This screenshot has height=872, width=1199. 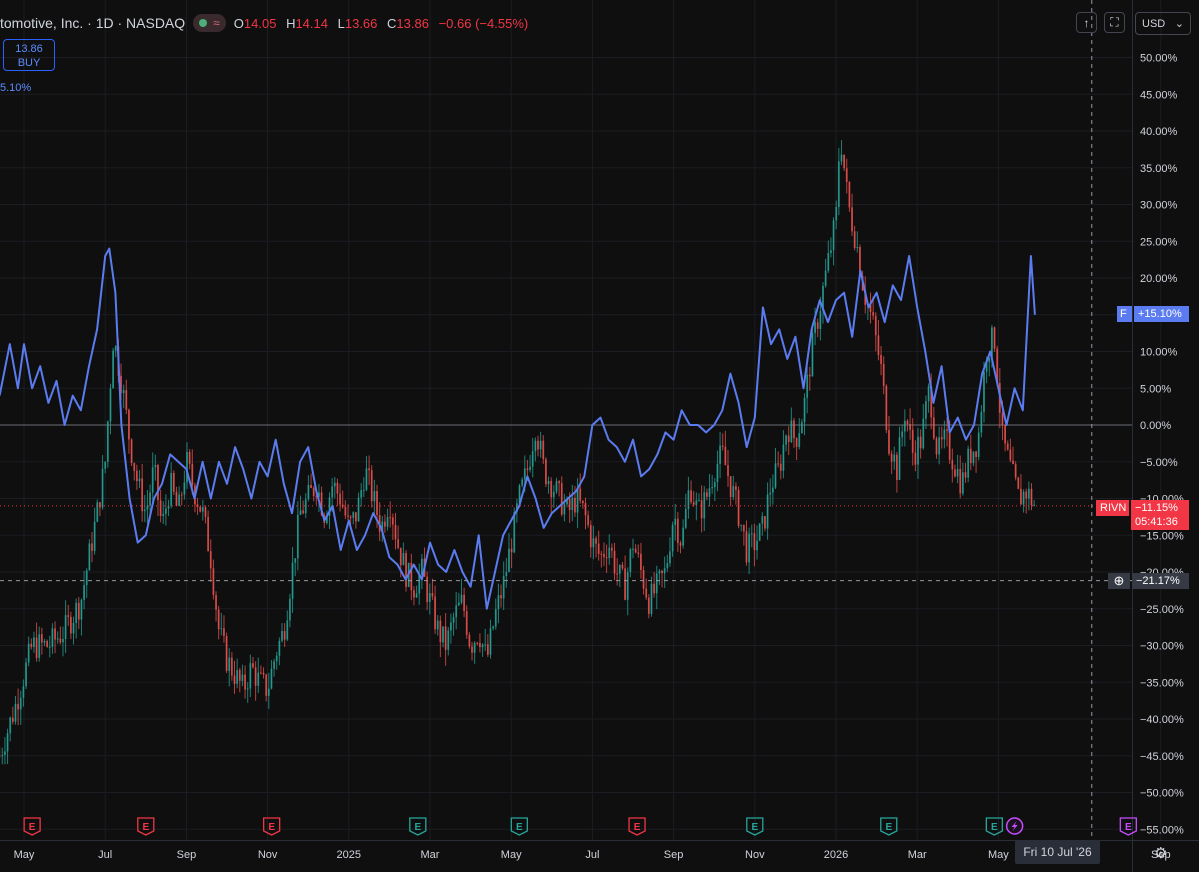 I want to click on gear-icon: ⚙, so click(x=1161, y=853).